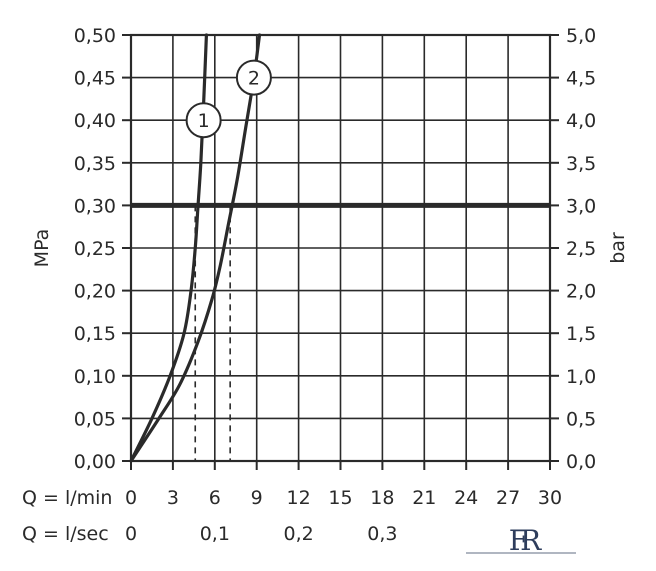 This screenshot has height=571, width=656. What do you see at coordinates (131, 498) in the screenshot?
I see `x-tick-label-0: 0` at bounding box center [131, 498].